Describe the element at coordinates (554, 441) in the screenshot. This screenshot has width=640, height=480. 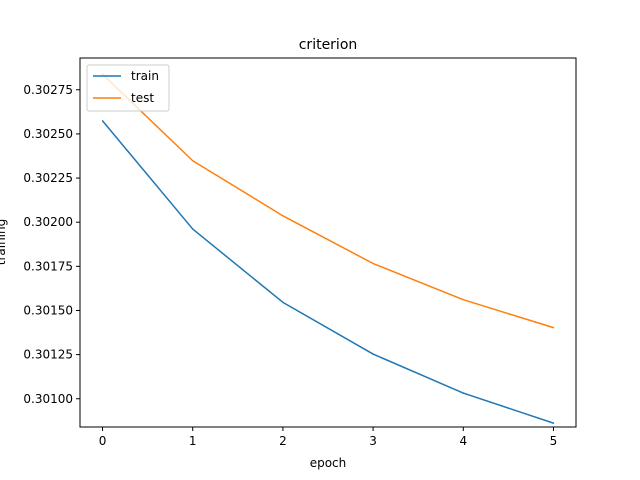
I see `x-tick-label: 5` at that location.